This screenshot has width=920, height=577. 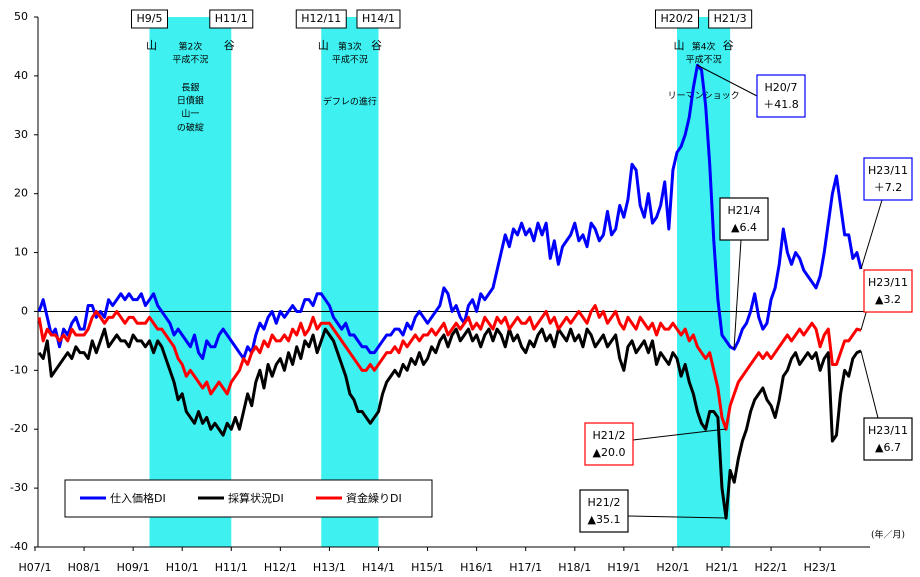 I want to click on x-tick-label: H11/1, so click(x=231, y=567).